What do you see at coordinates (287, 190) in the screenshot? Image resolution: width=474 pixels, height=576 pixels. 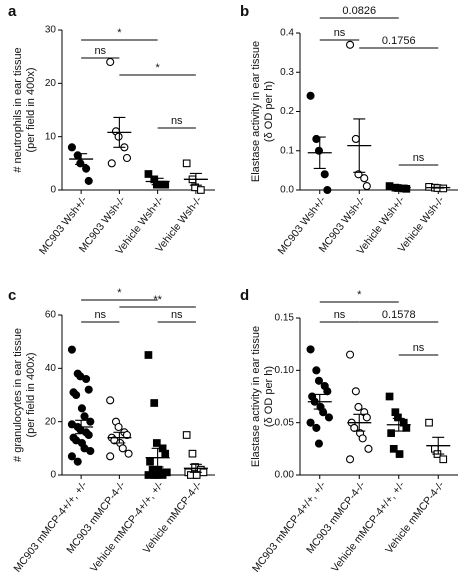 I see `y-tick-label: 0.0` at bounding box center [287, 190].